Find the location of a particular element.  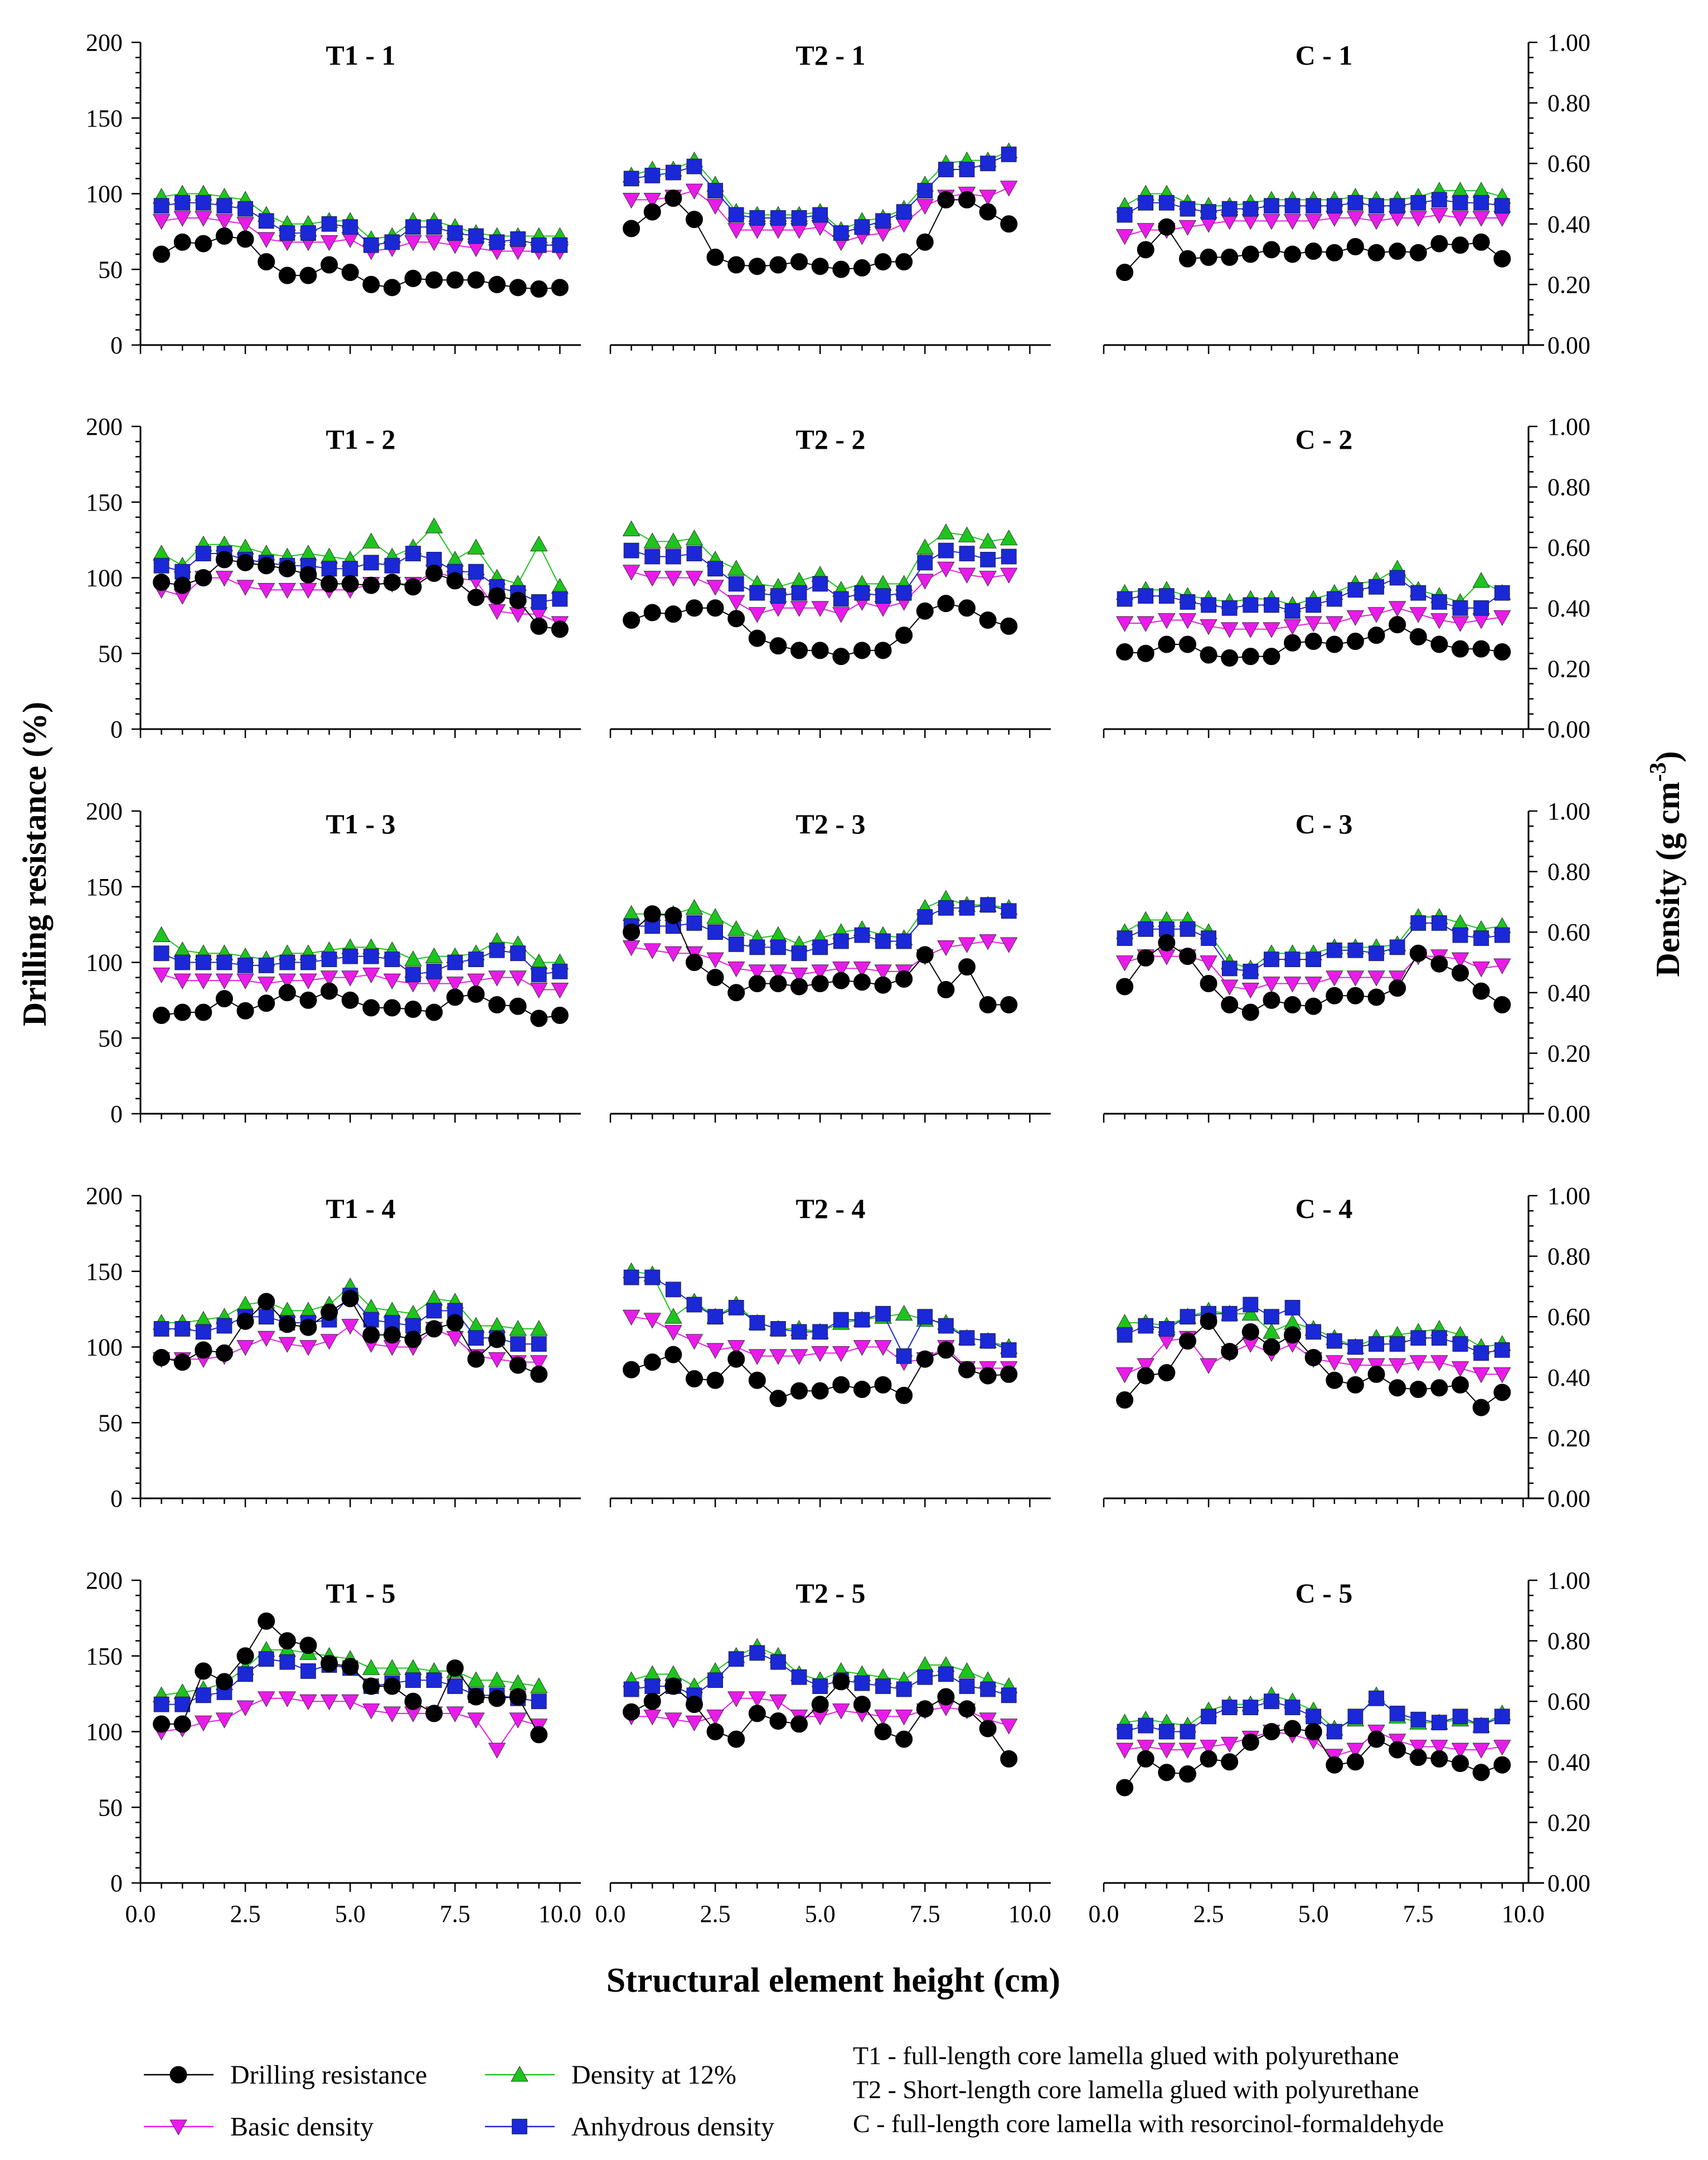

x-tick-label: 7.5 is located at coordinates (925, 1914).